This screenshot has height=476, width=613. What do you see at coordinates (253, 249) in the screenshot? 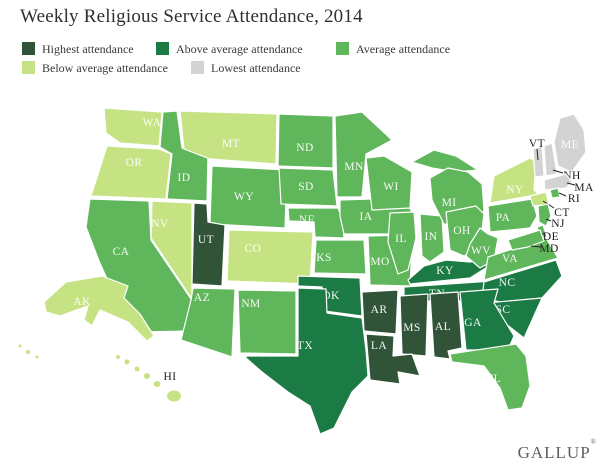
I see `state-CO-label: CO` at bounding box center [253, 249].